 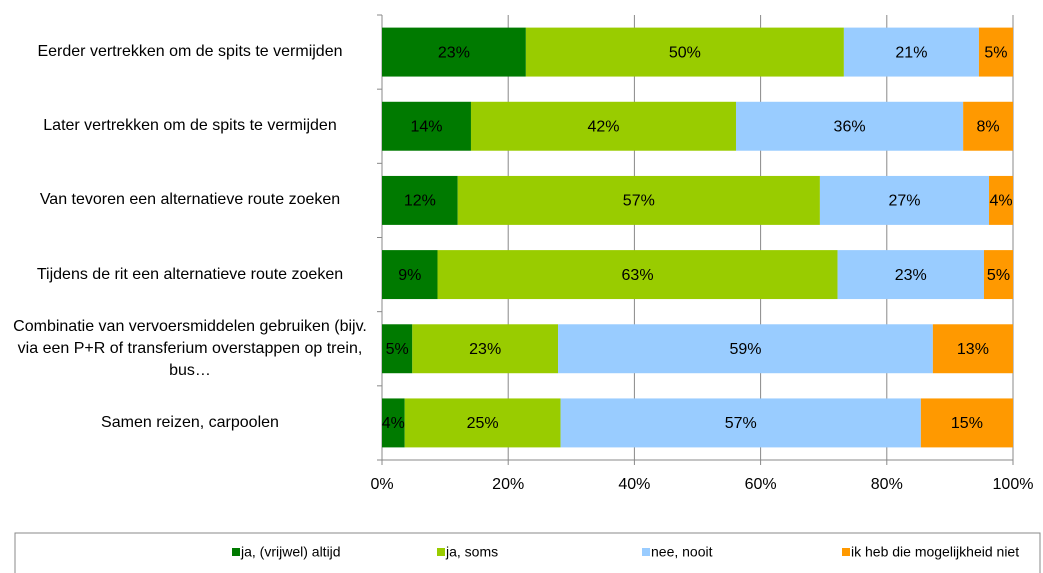 I want to click on x-tick-label: 20%, so click(x=508, y=484).